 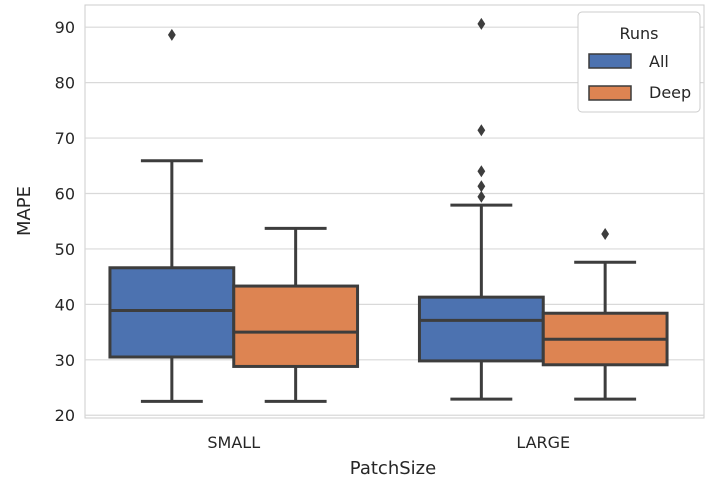 What do you see at coordinates (670, 92) in the screenshot?
I see `legend-label-deep: Deep` at bounding box center [670, 92].